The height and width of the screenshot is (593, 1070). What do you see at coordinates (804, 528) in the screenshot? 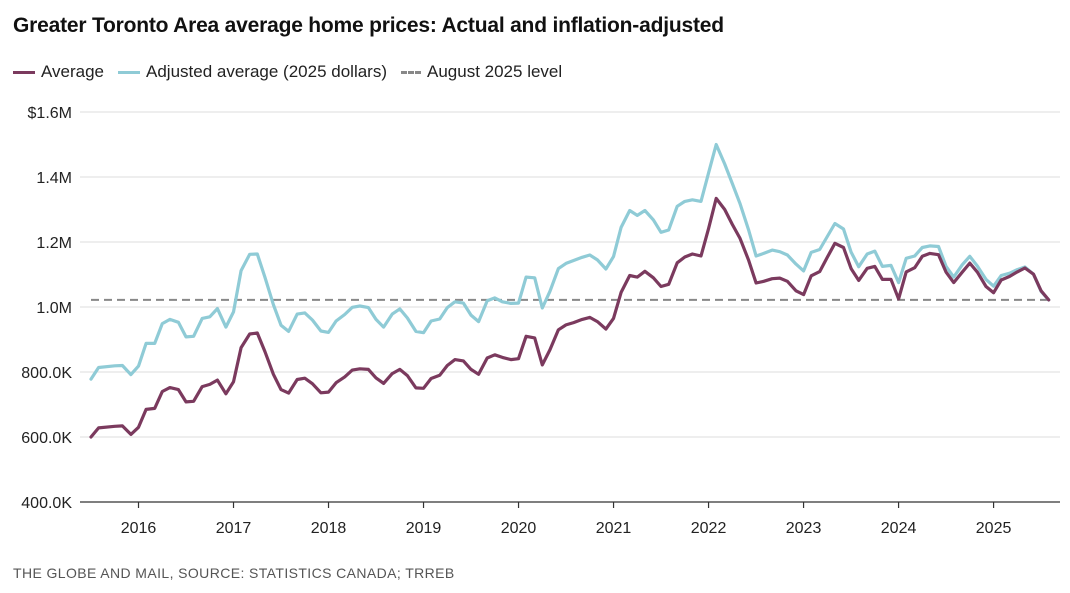
I see `x-tick-label: 2023` at bounding box center [804, 528].